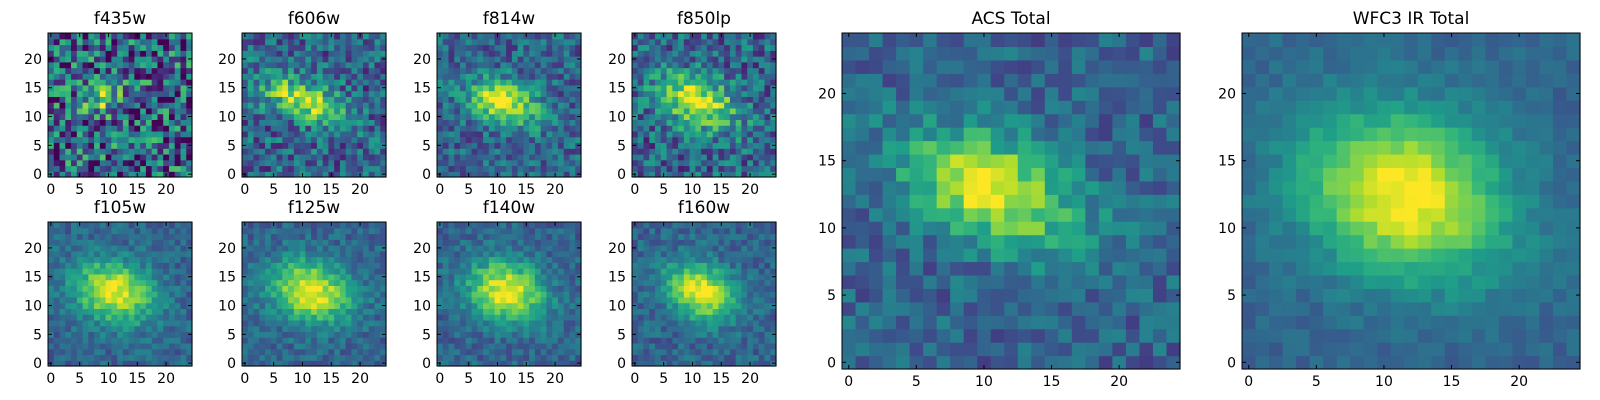 Image resolution: width=1600 pixels, height=400 pixels. I want to click on y-tick-label: 5, so click(231, 146).